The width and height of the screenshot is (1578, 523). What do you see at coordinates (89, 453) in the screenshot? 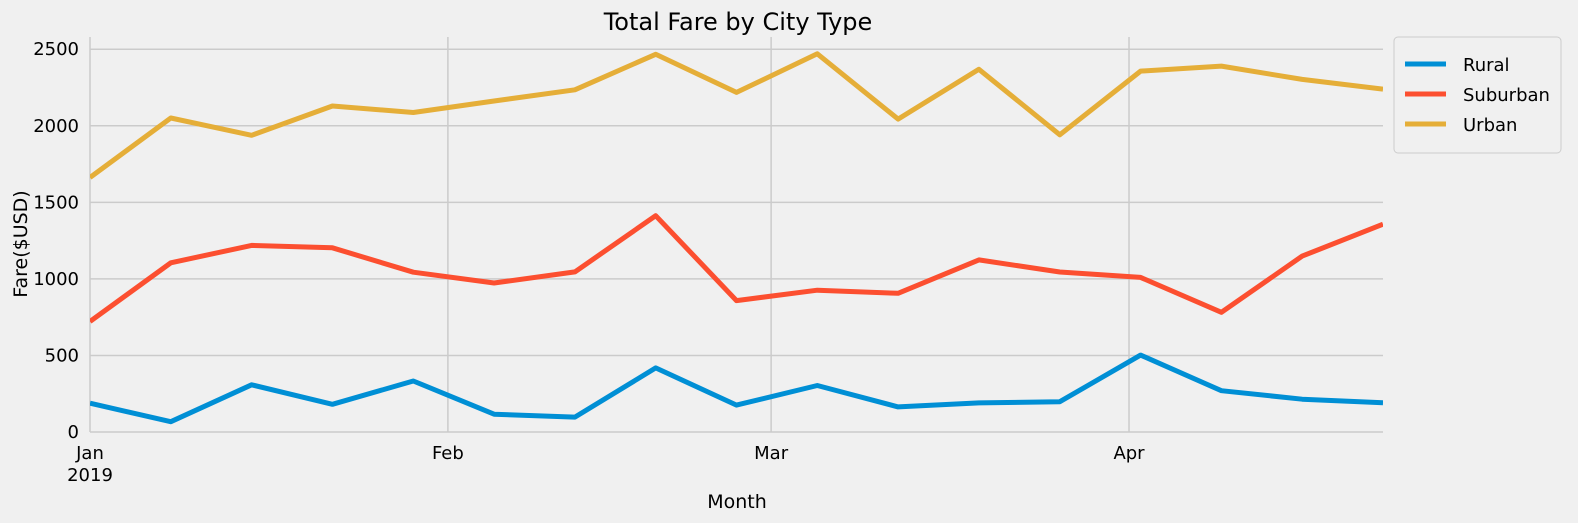
I see `x-tick-label: Jan` at bounding box center [89, 453].